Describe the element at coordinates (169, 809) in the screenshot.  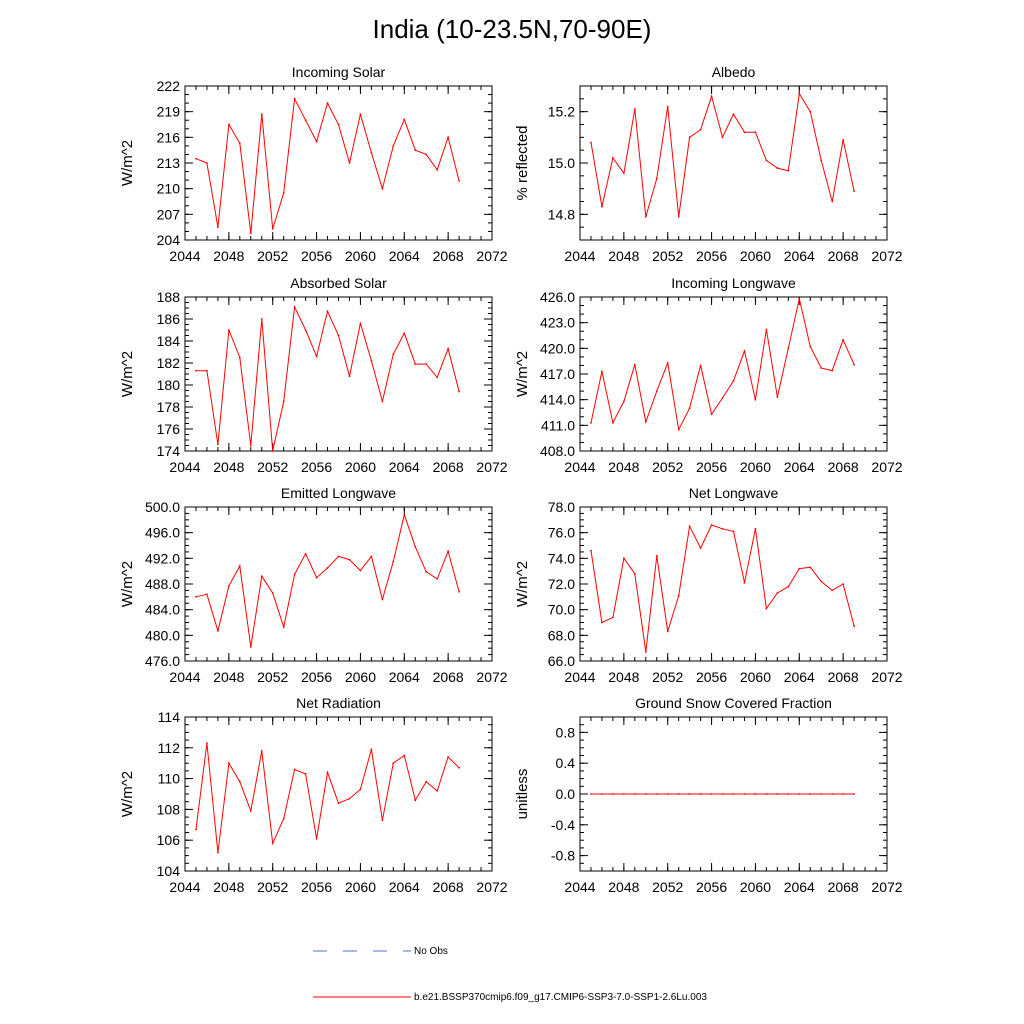
I see `y-tick-label: 108` at that location.